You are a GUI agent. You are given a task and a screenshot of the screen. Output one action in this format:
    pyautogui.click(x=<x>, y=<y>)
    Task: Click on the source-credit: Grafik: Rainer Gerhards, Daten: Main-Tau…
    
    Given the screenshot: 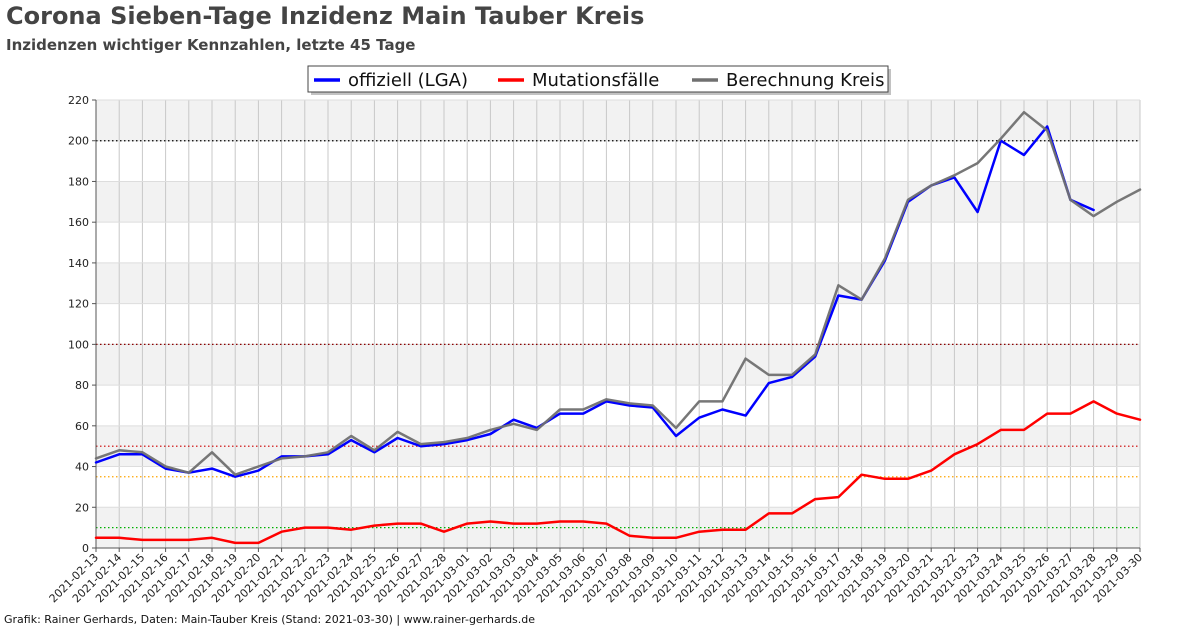 What is the action you would take?
    pyautogui.click(x=270, y=619)
    